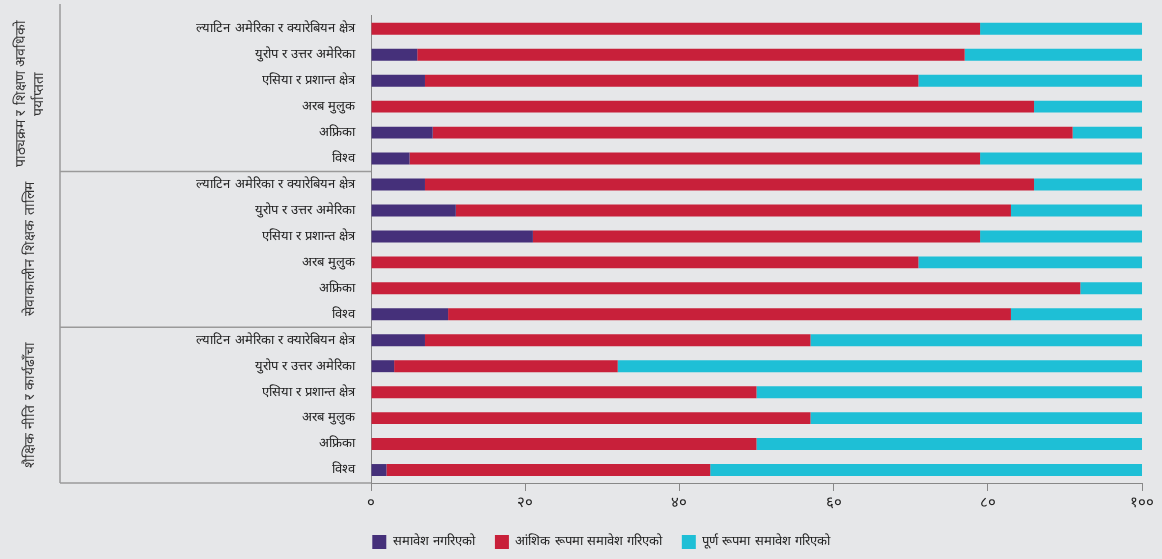 The width and height of the screenshot is (1162, 559). Describe the element at coordinates (28, 249) in the screenshot. I see `text: सेवाकालीन शिक्षक तालिम` at that location.